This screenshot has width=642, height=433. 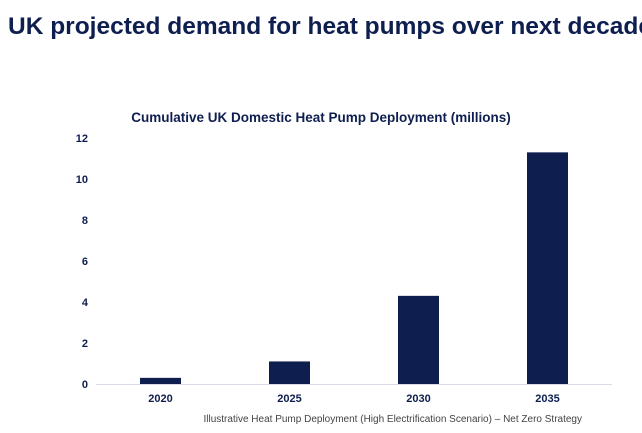 What do you see at coordinates (85, 344) in the screenshot?
I see `y-tick-label: 2` at bounding box center [85, 344].